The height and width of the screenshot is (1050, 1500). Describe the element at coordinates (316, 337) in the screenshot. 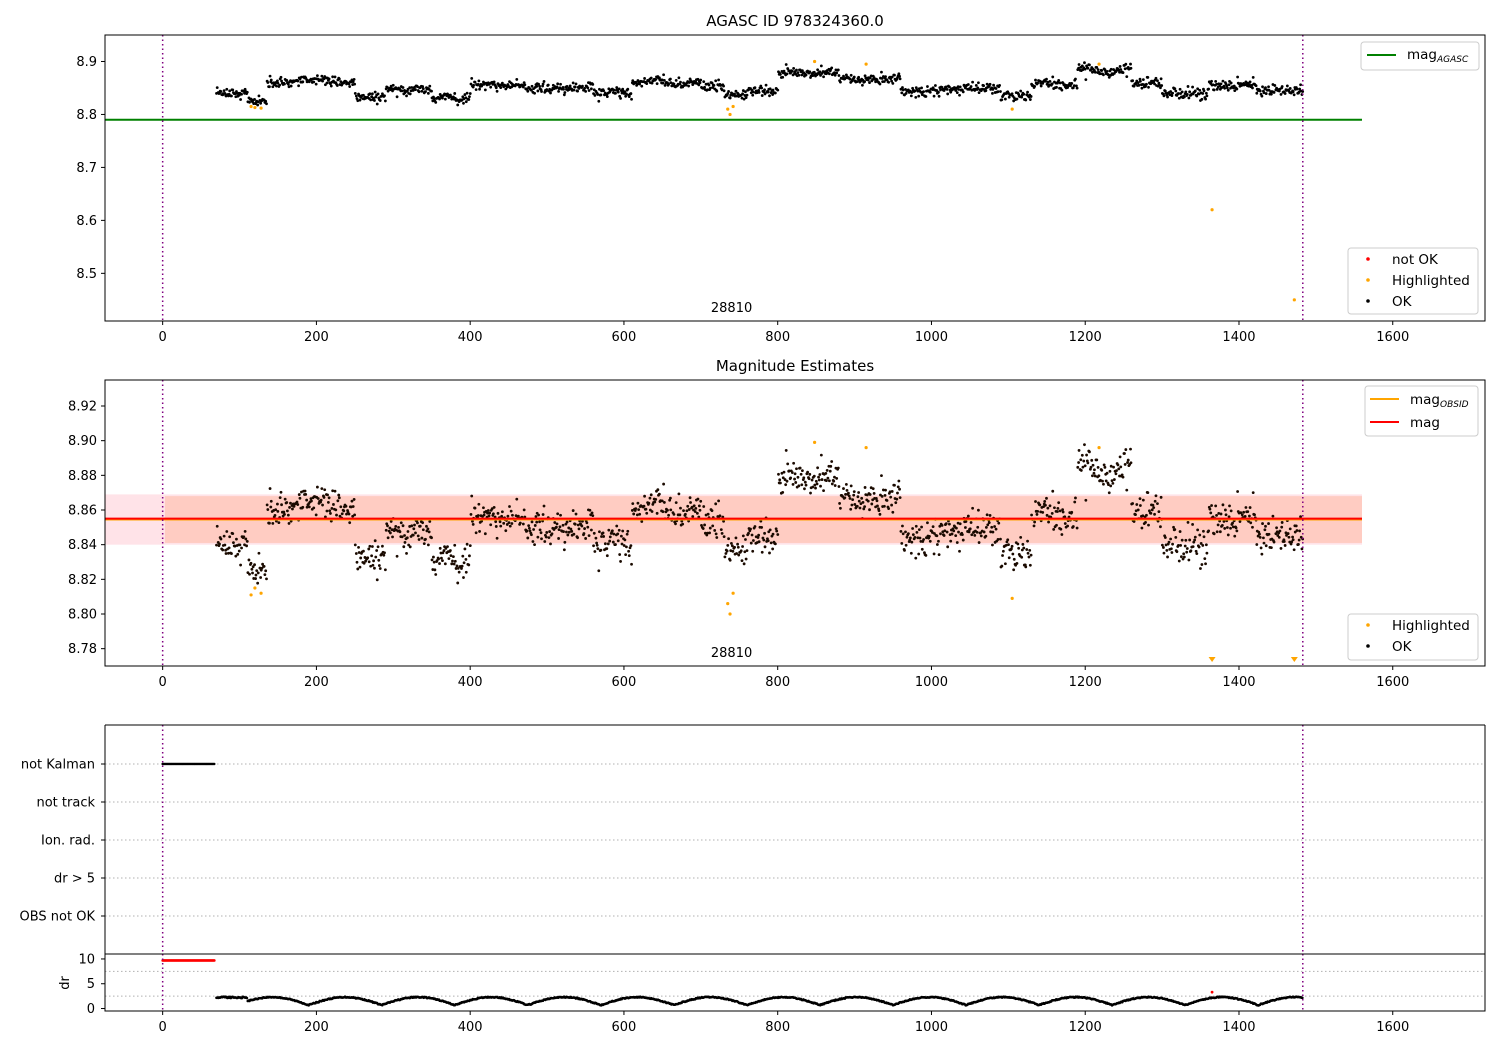

I see `x-tick-label: 200` at that location.